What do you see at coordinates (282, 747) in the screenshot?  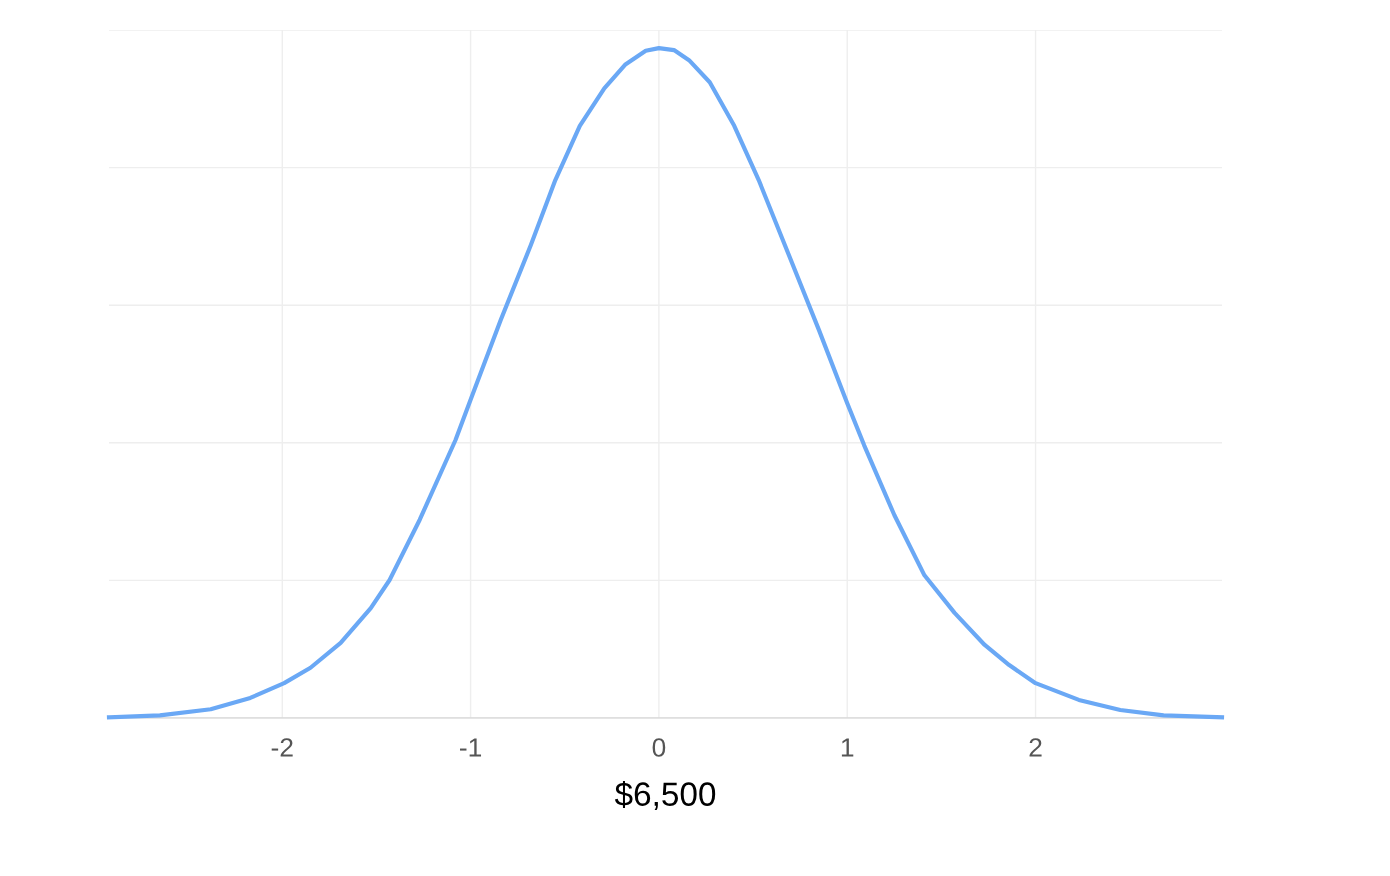 I see `x-tick-label: -2` at bounding box center [282, 747].